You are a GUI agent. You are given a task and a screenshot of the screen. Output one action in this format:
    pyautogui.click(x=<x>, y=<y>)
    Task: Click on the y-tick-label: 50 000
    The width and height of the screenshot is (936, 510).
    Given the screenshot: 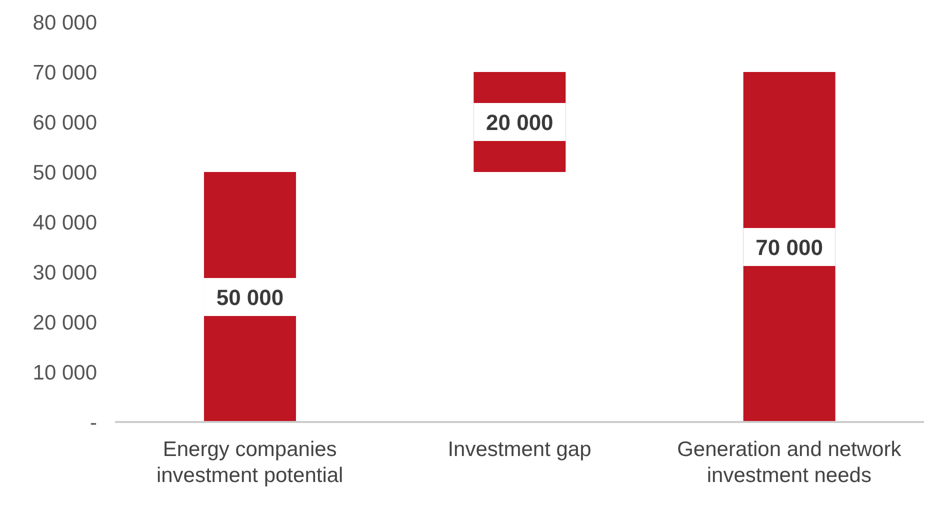 What is the action you would take?
    pyautogui.click(x=64, y=172)
    